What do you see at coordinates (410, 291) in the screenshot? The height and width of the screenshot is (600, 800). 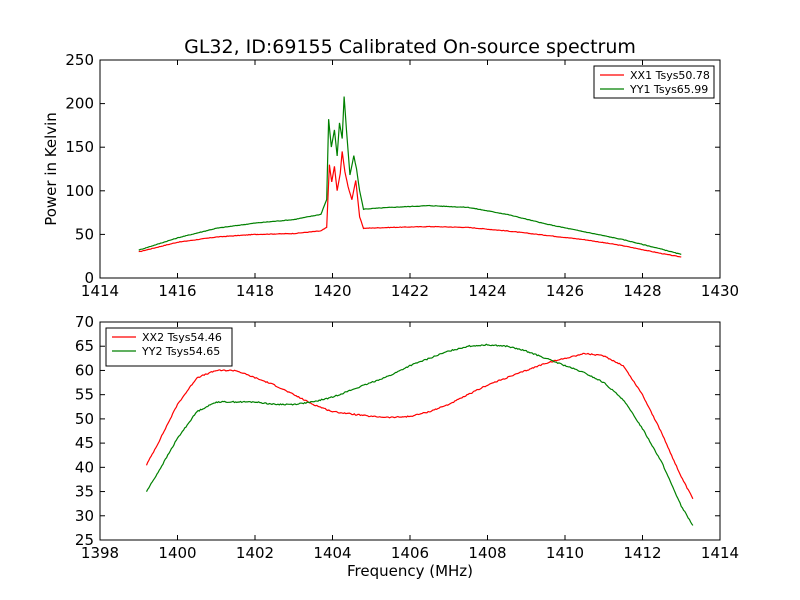 I see `x-tick-label: 1422` at bounding box center [410, 291].